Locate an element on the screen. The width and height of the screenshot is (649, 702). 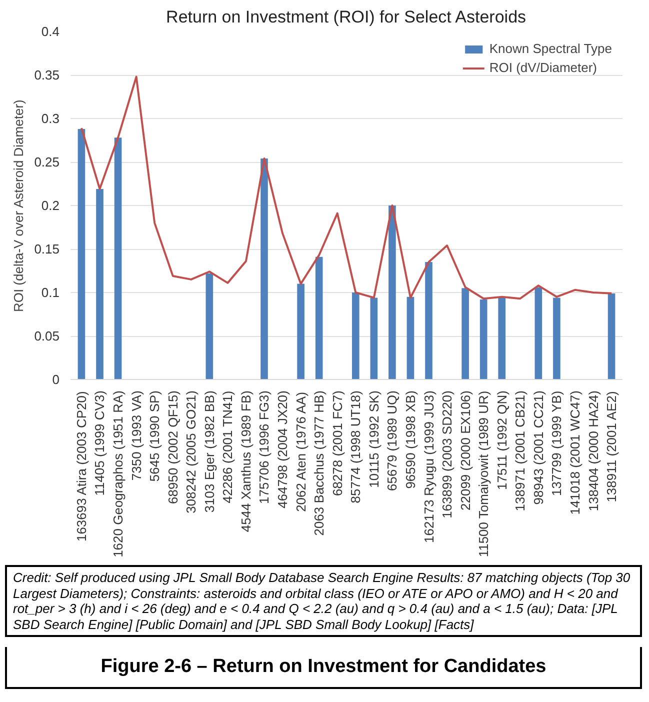
x-tick-label: 65679 (1989 UQ) is located at coordinates (392, 440).